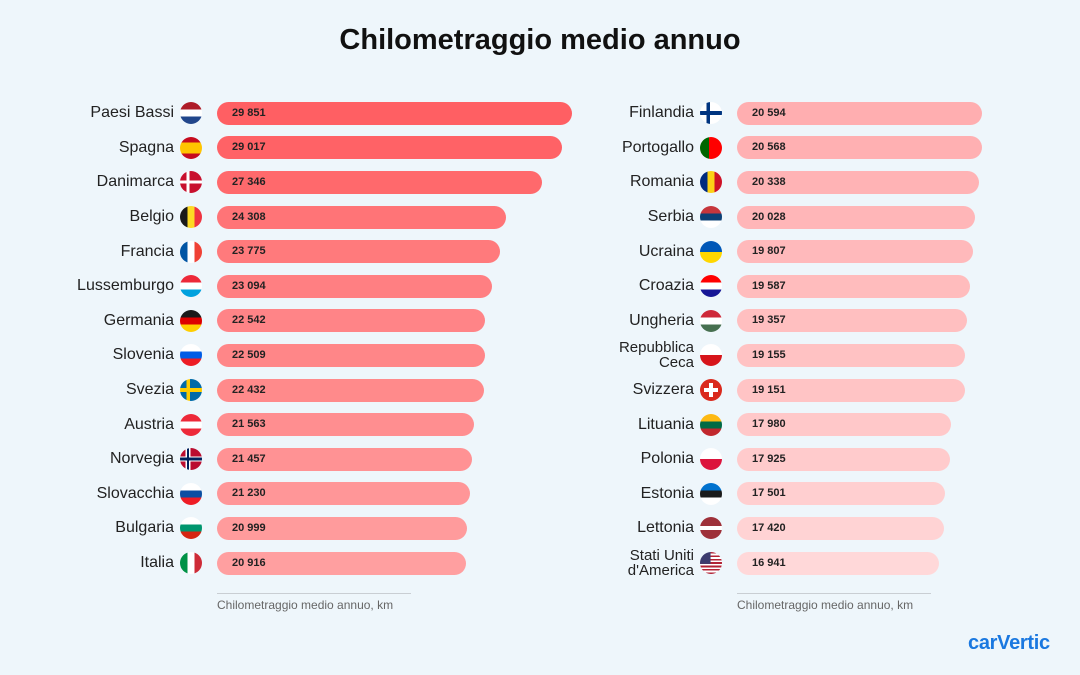 This screenshot has height=675, width=1080. Describe the element at coordinates (138, 320) in the screenshot. I see `country-label: Germania` at that location.